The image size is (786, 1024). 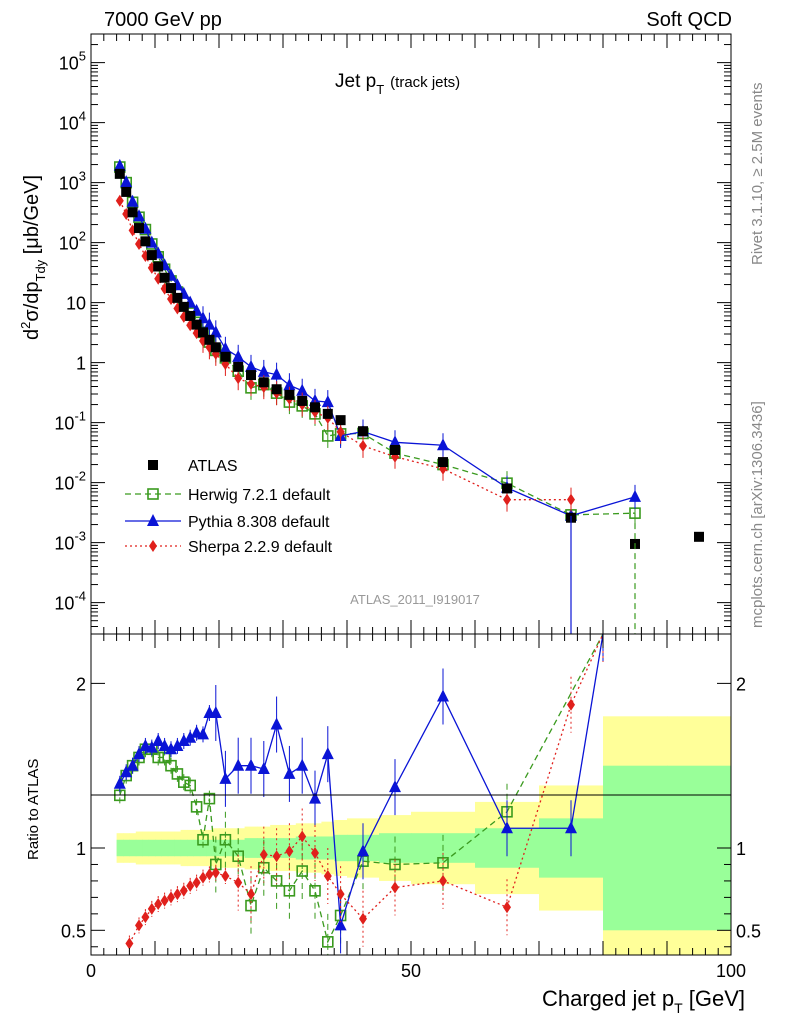 I want to click on main-y-tick-label: 10, so click(x=76, y=304).